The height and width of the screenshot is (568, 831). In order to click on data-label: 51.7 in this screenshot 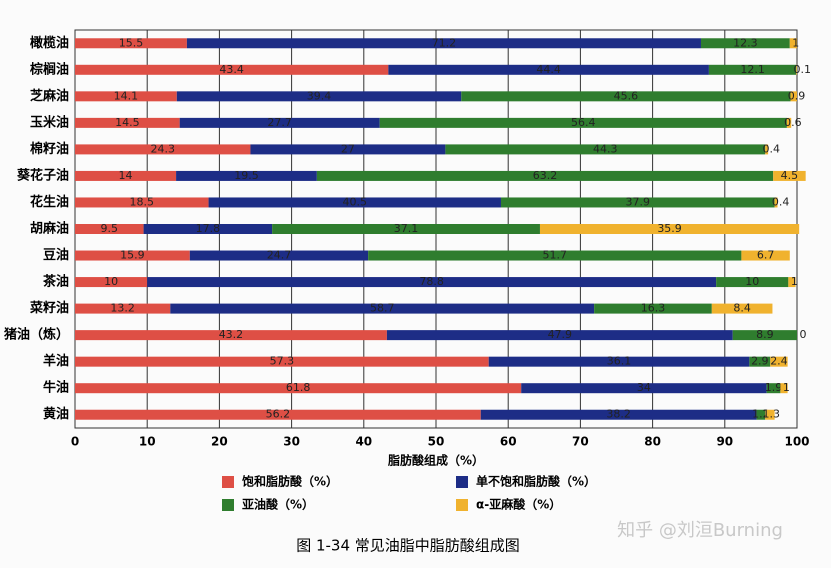, I will do `click(555, 255)`.